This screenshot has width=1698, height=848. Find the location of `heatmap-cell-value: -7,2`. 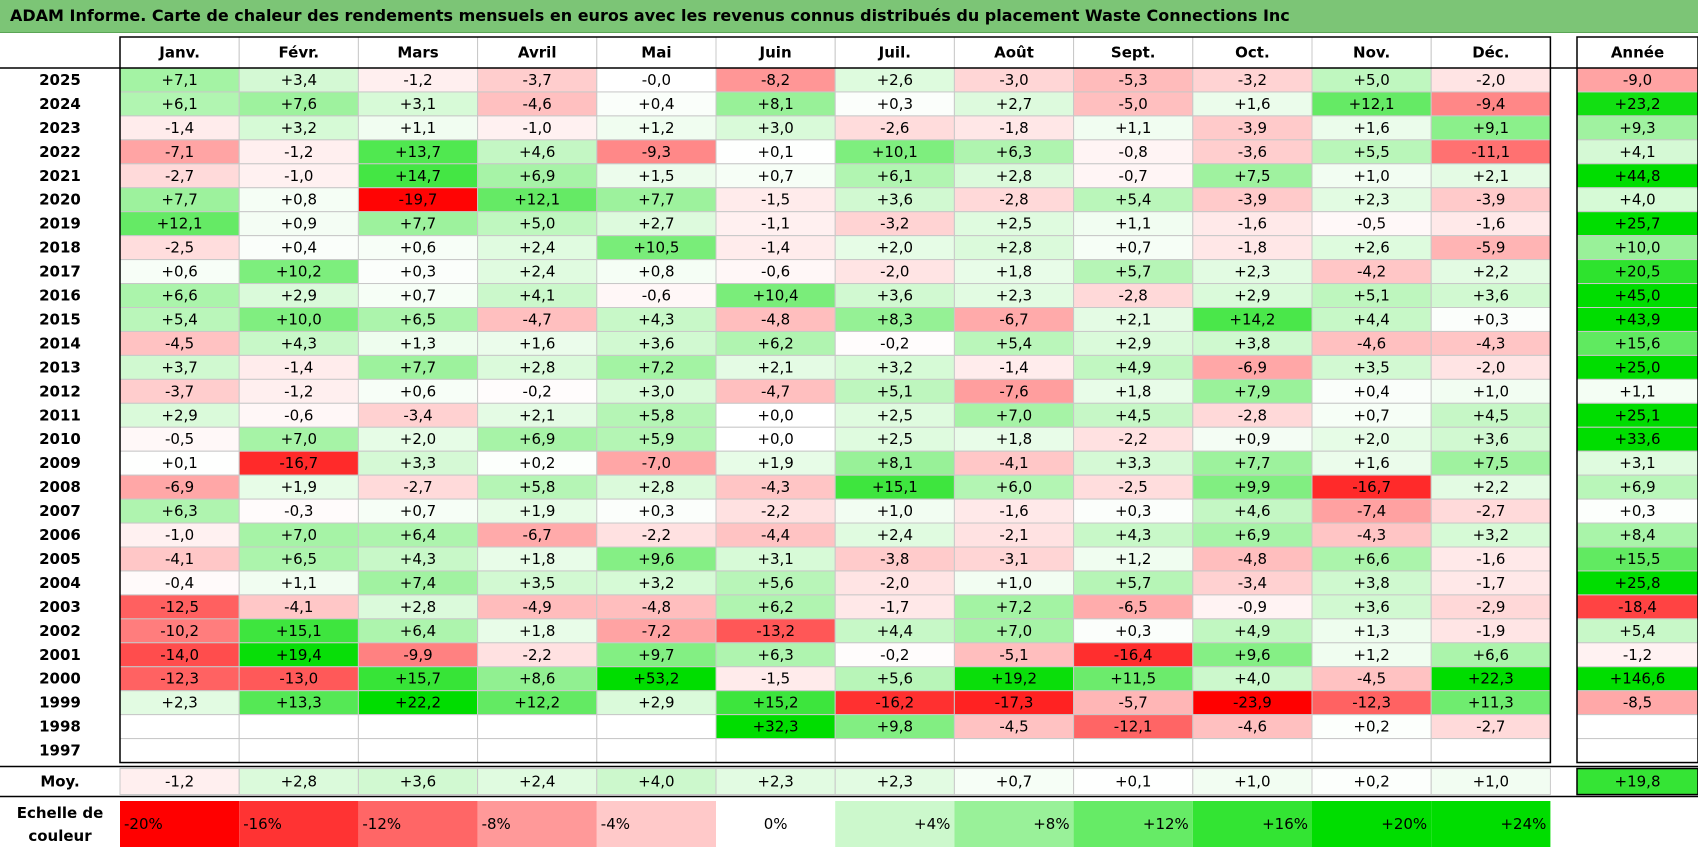

heatmap-cell-value: -7,2 is located at coordinates (656, 631).